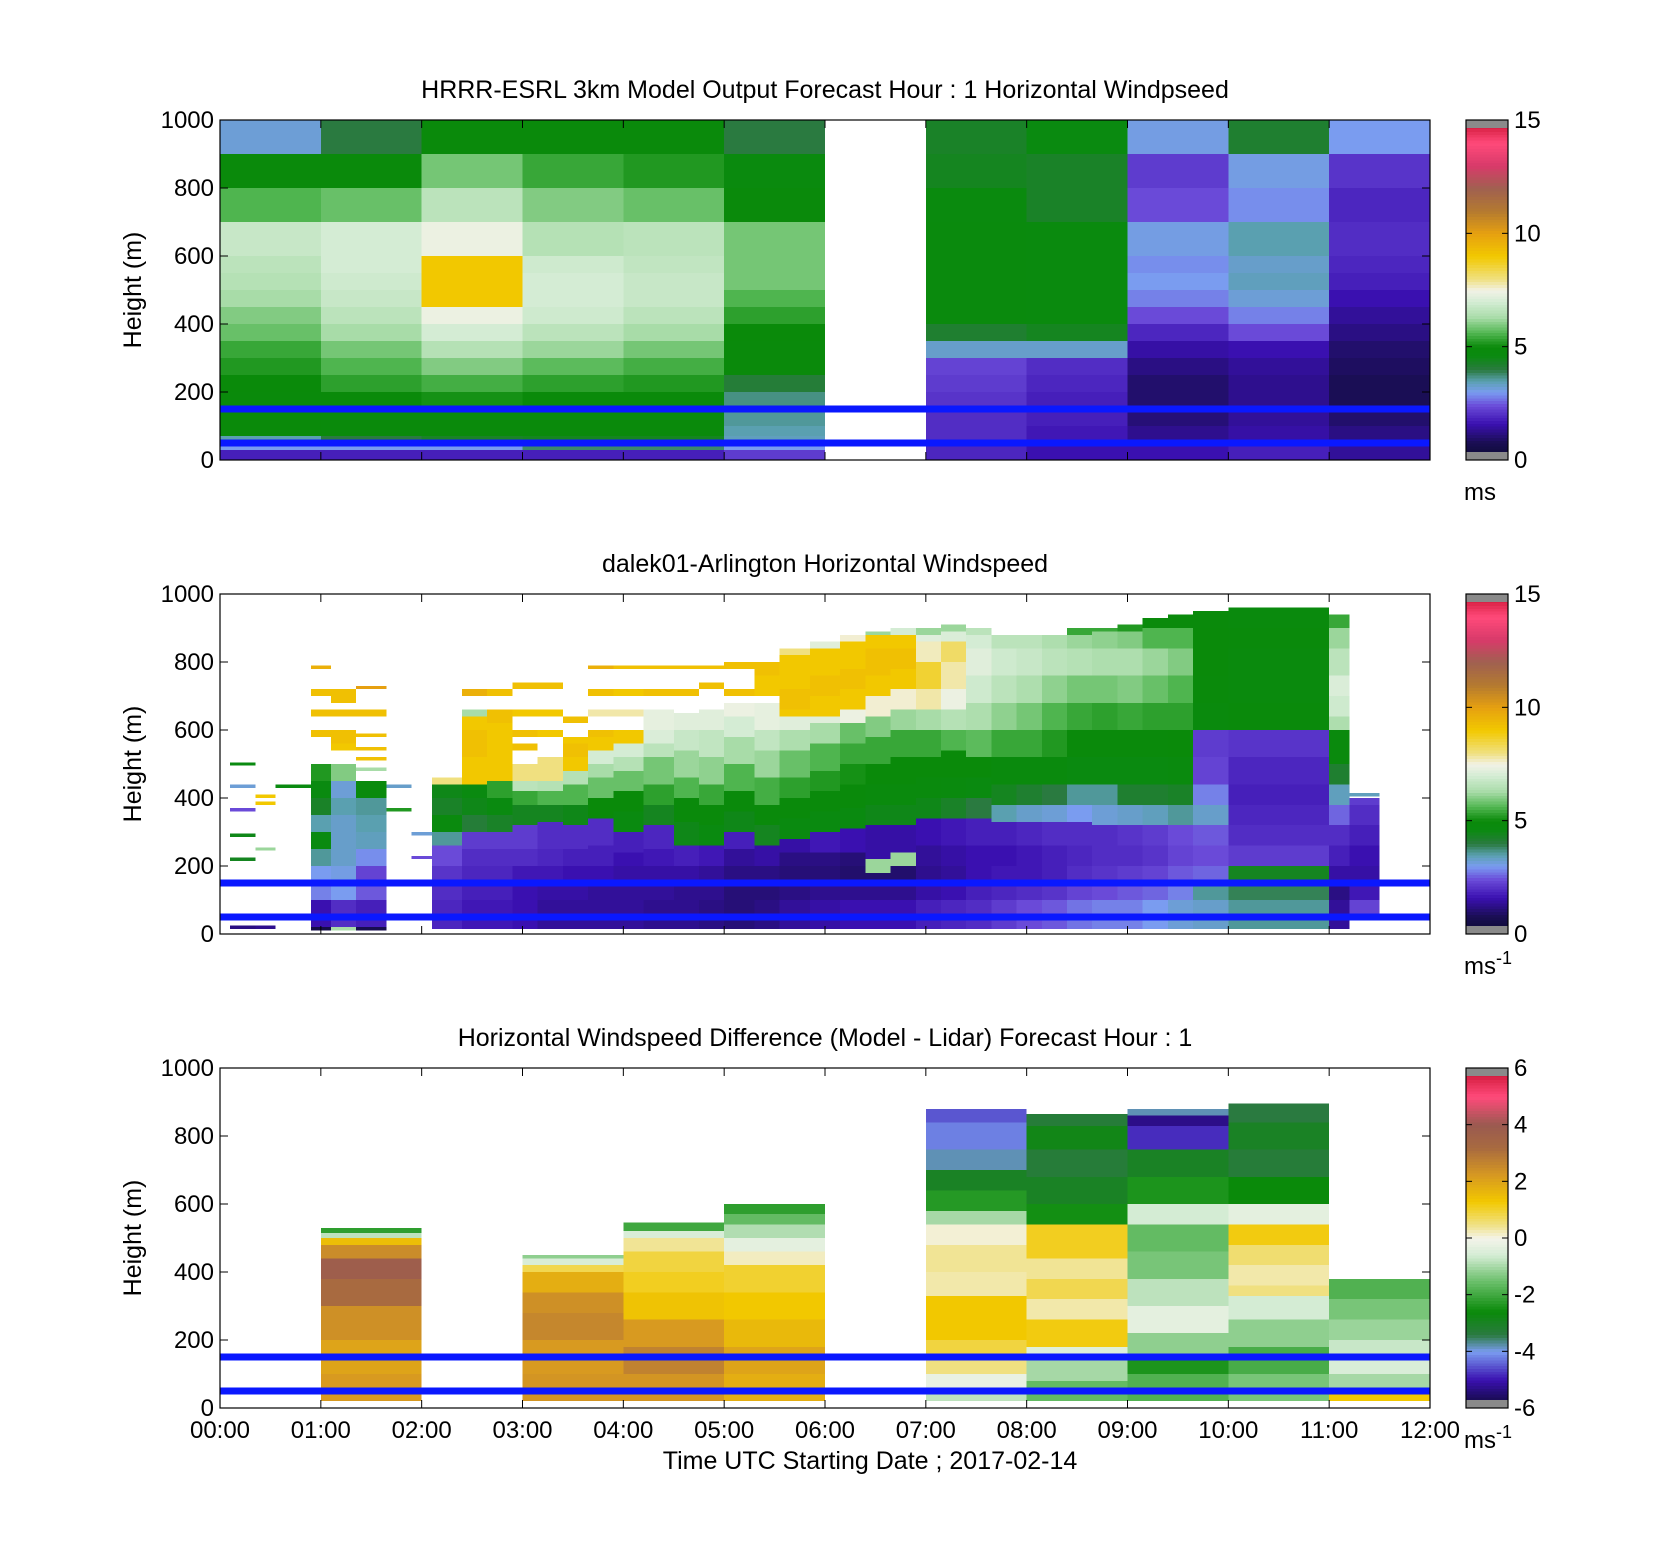 The height and width of the screenshot is (1566, 1680). I want to click on y-tick-label: 400, so click(194, 1272).